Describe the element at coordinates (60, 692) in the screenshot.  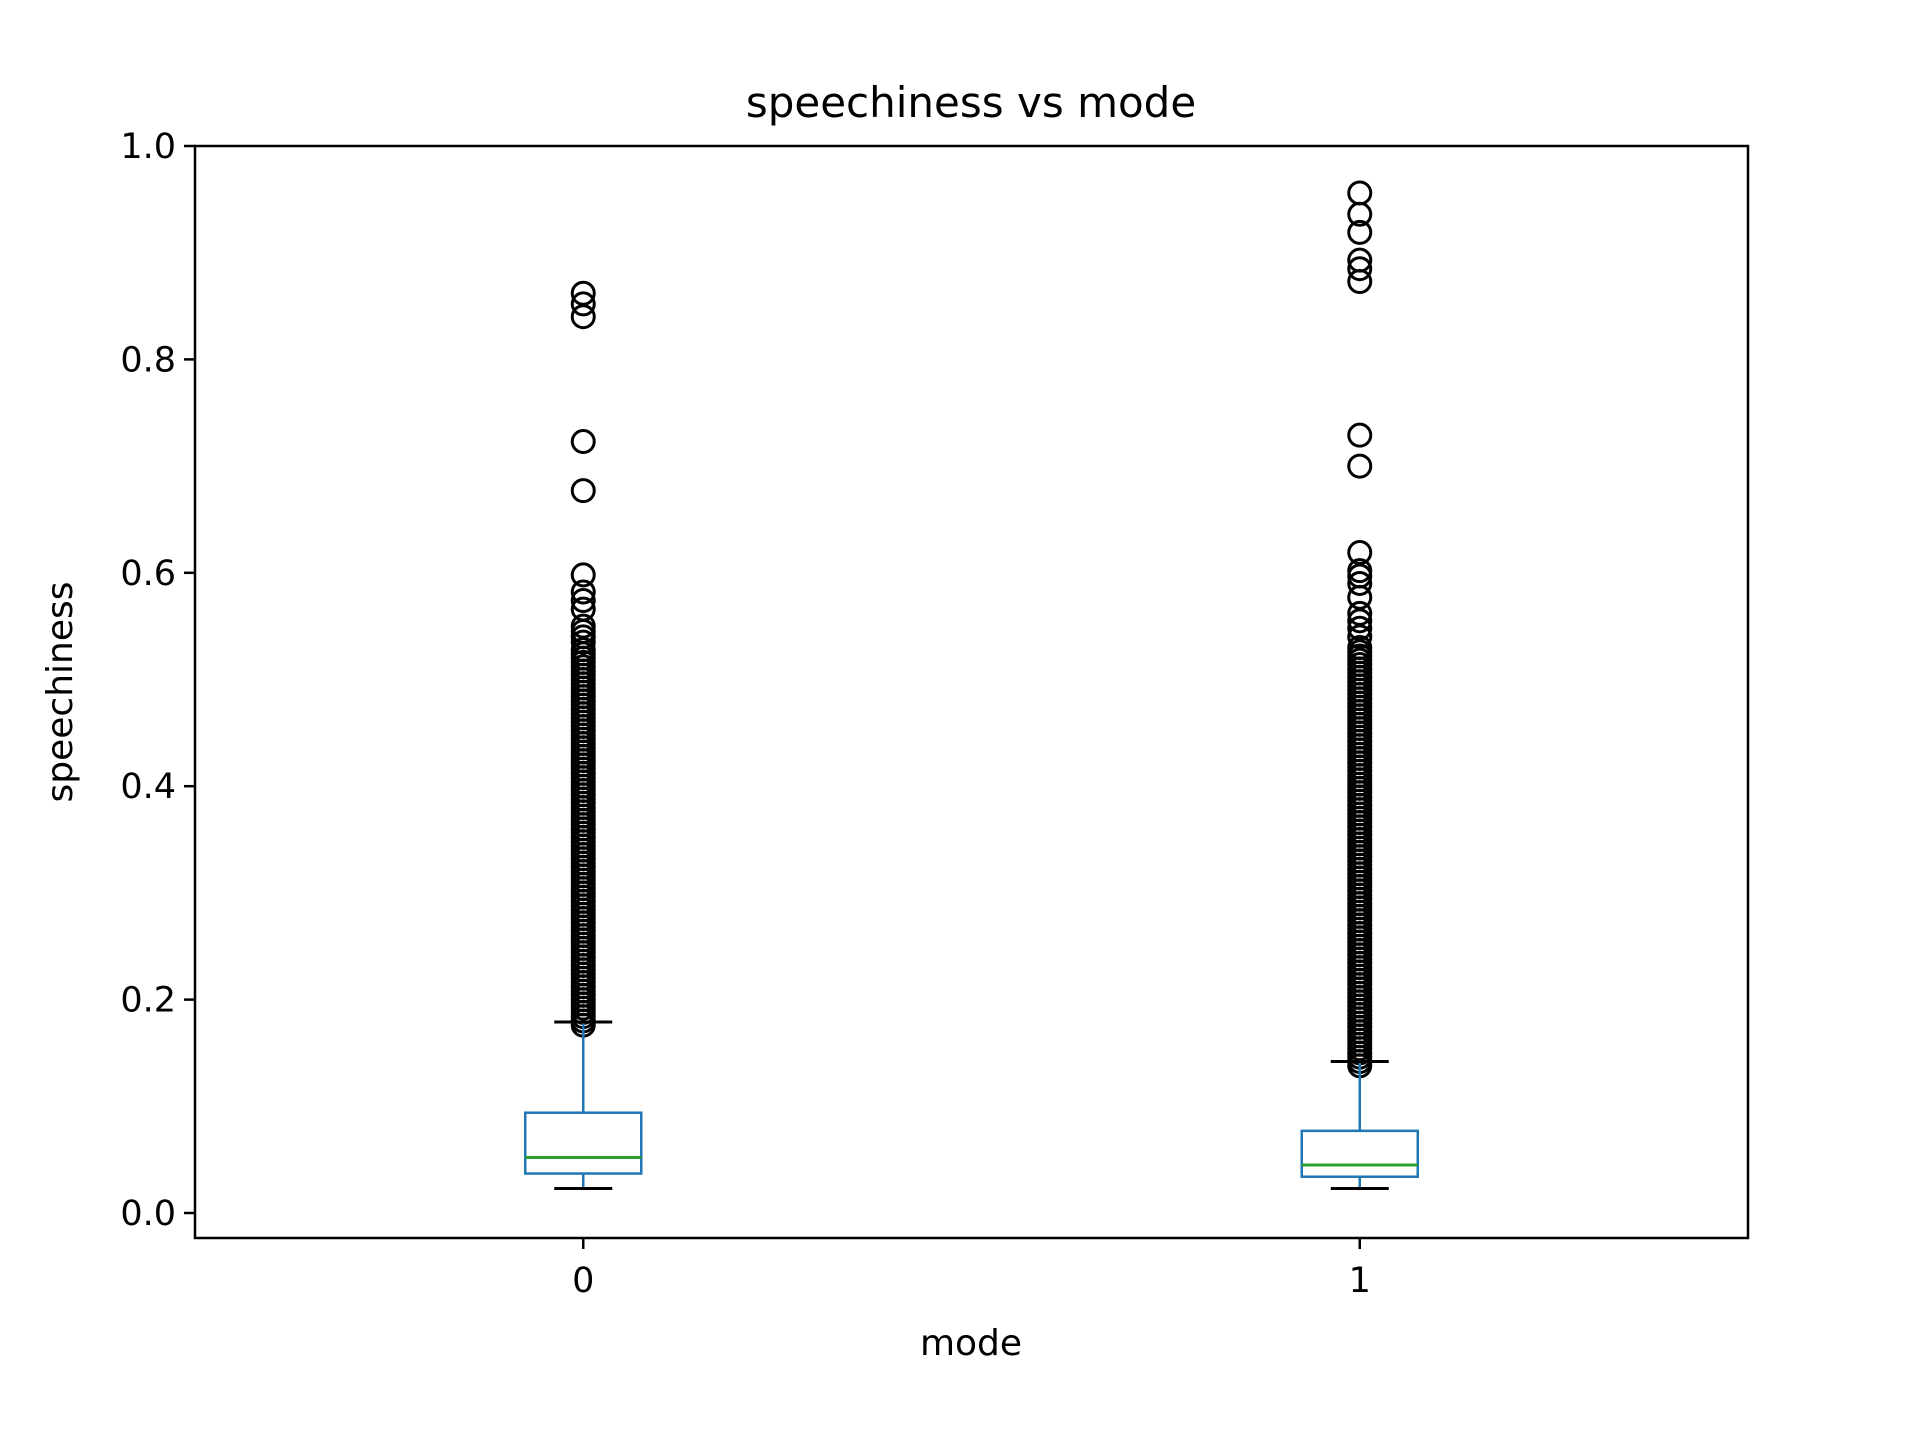
I see `y-axis-label: speechiness` at that location.